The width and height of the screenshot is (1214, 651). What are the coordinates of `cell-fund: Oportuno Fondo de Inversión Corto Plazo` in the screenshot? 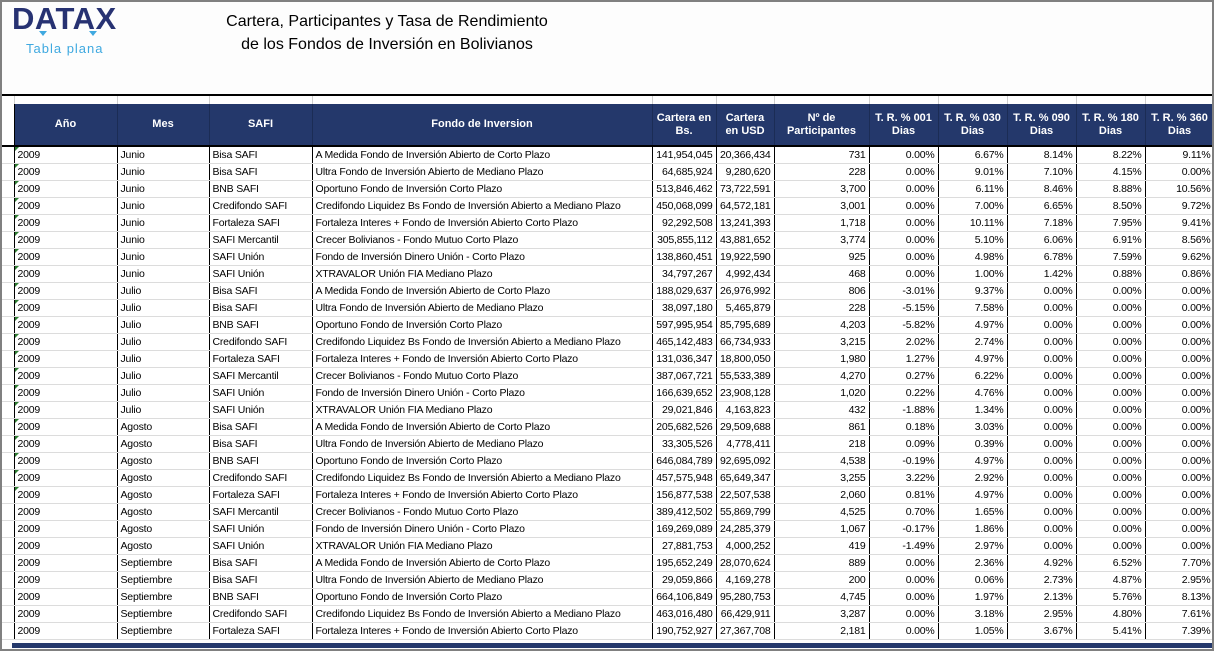 It's located at (482, 461).